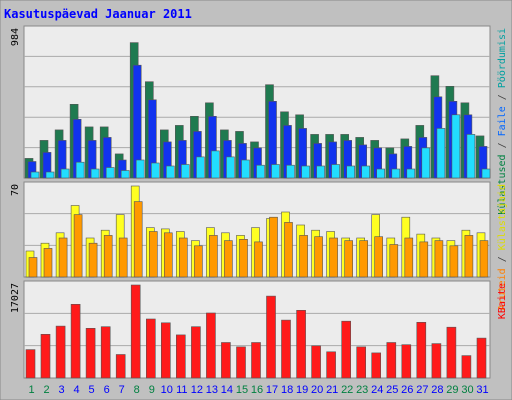 The height and width of the screenshot is (400, 512). What do you see at coordinates (362, 390) in the screenshot?
I see `x-tick-label: 23` at bounding box center [362, 390].